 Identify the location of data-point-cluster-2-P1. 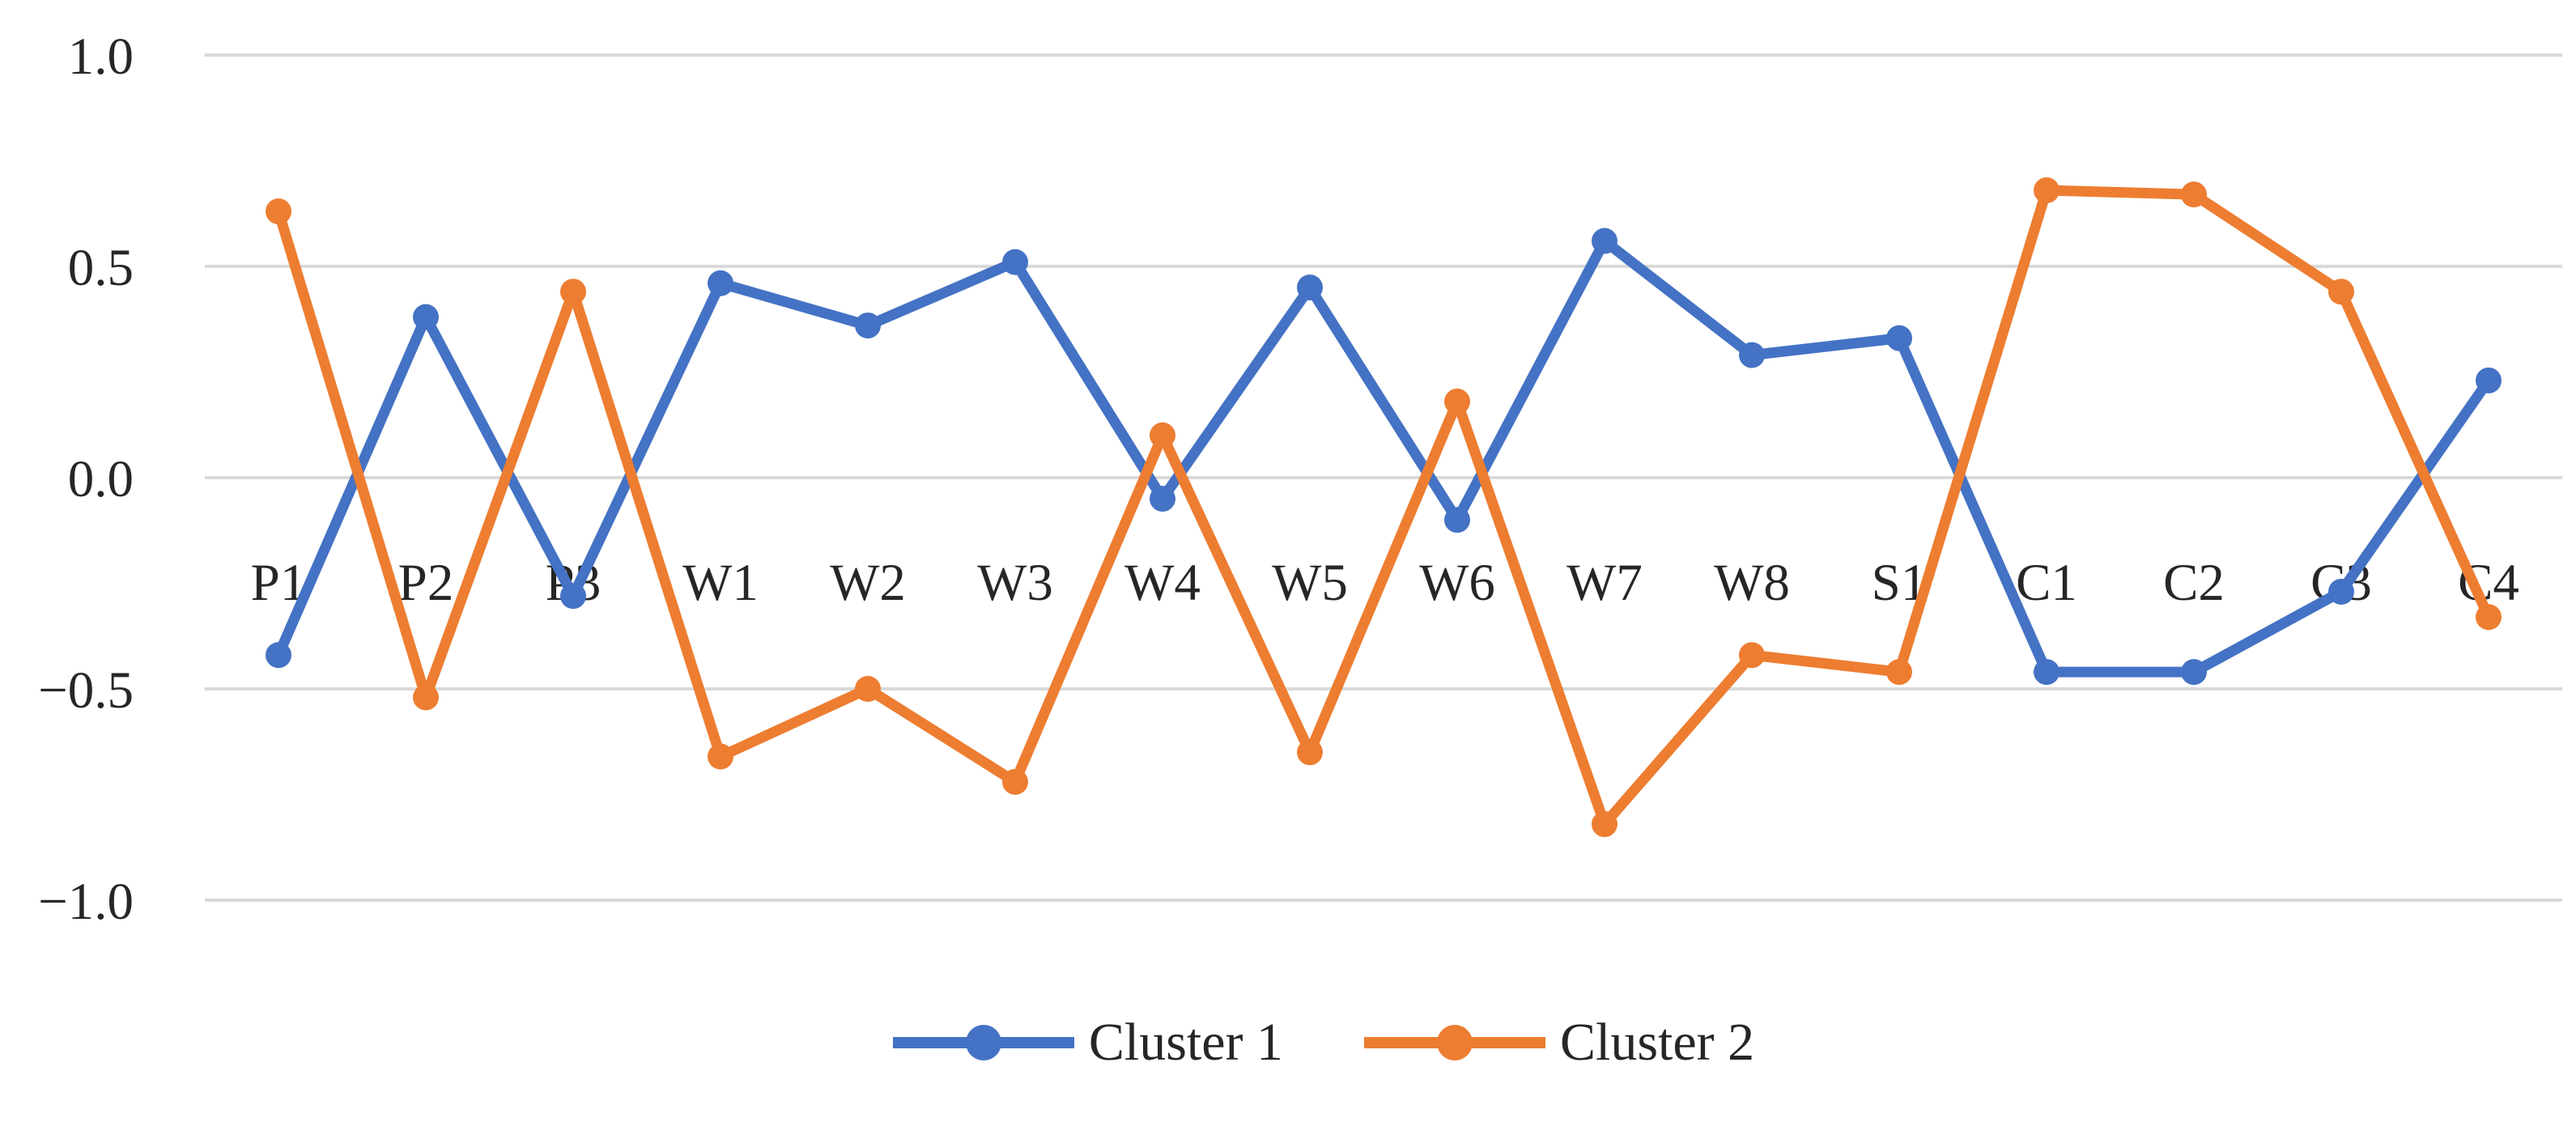
(278, 211).